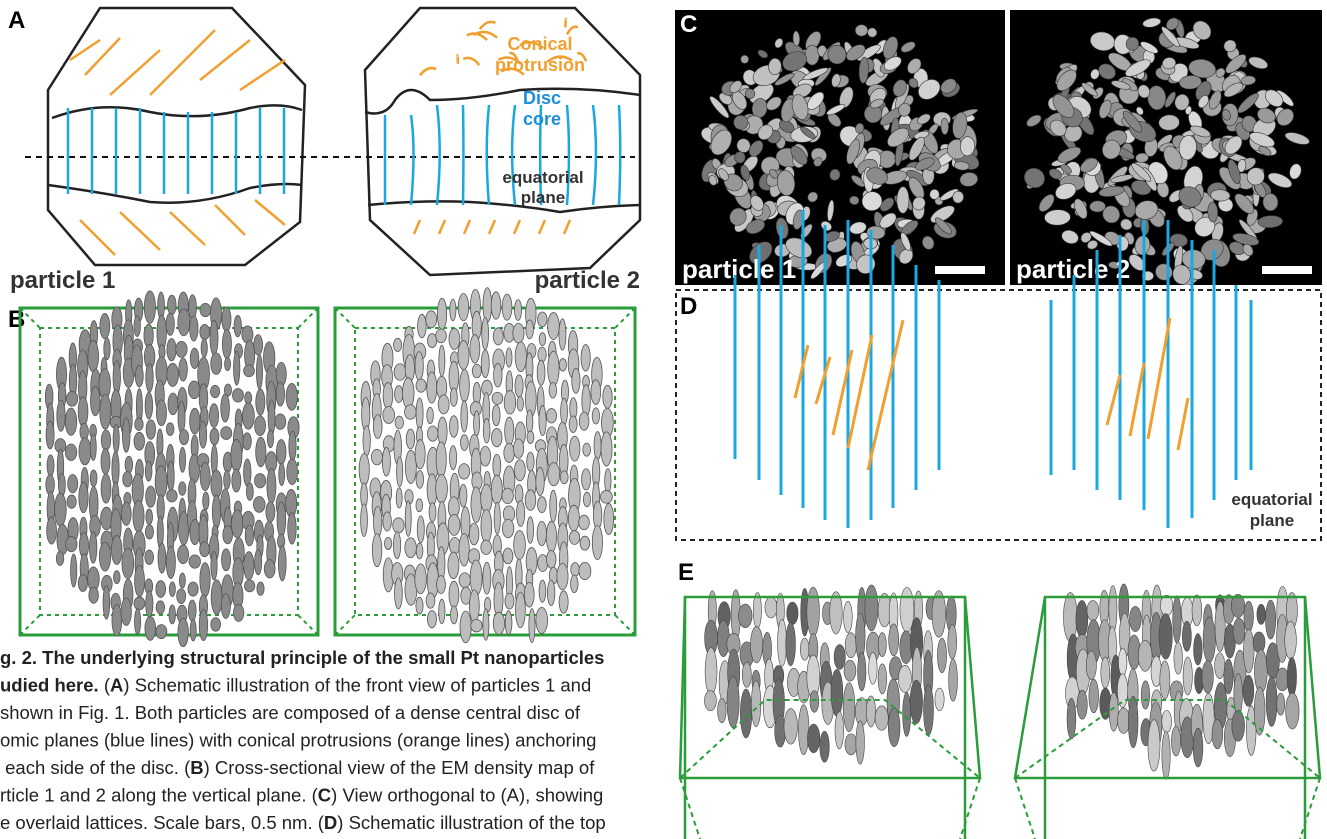  I want to click on box, so click(1167, 711).